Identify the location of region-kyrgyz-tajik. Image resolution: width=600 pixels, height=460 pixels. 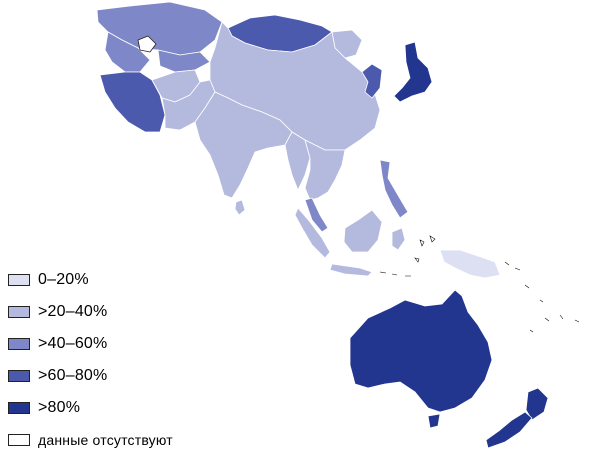
(184, 61).